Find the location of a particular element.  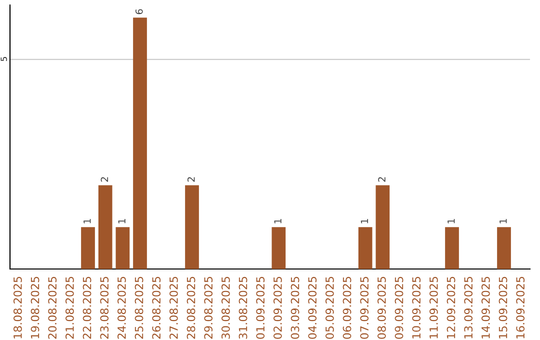

x-tick-label: 27.08.2025 is located at coordinates (173, 307).